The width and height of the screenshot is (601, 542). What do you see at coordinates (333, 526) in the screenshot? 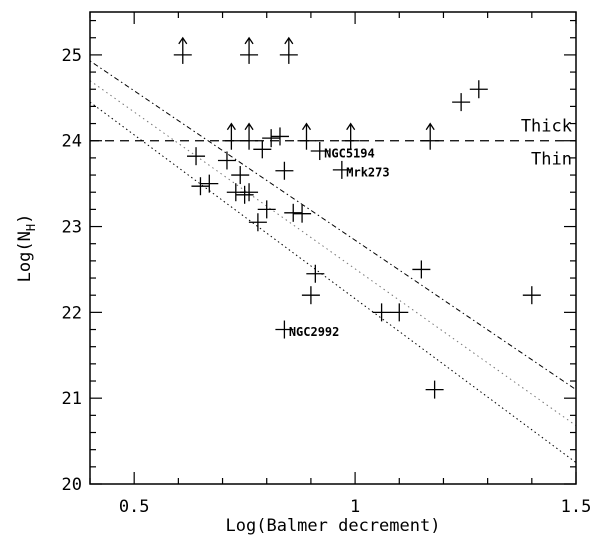
I see `x-axis-label: Log(Balmer decrement)` at bounding box center [333, 526].